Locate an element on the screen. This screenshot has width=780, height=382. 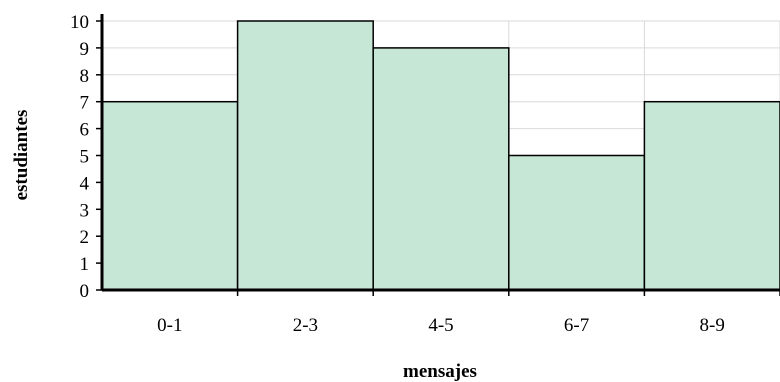
x-axis-title: mensajes is located at coordinates (440, 371).